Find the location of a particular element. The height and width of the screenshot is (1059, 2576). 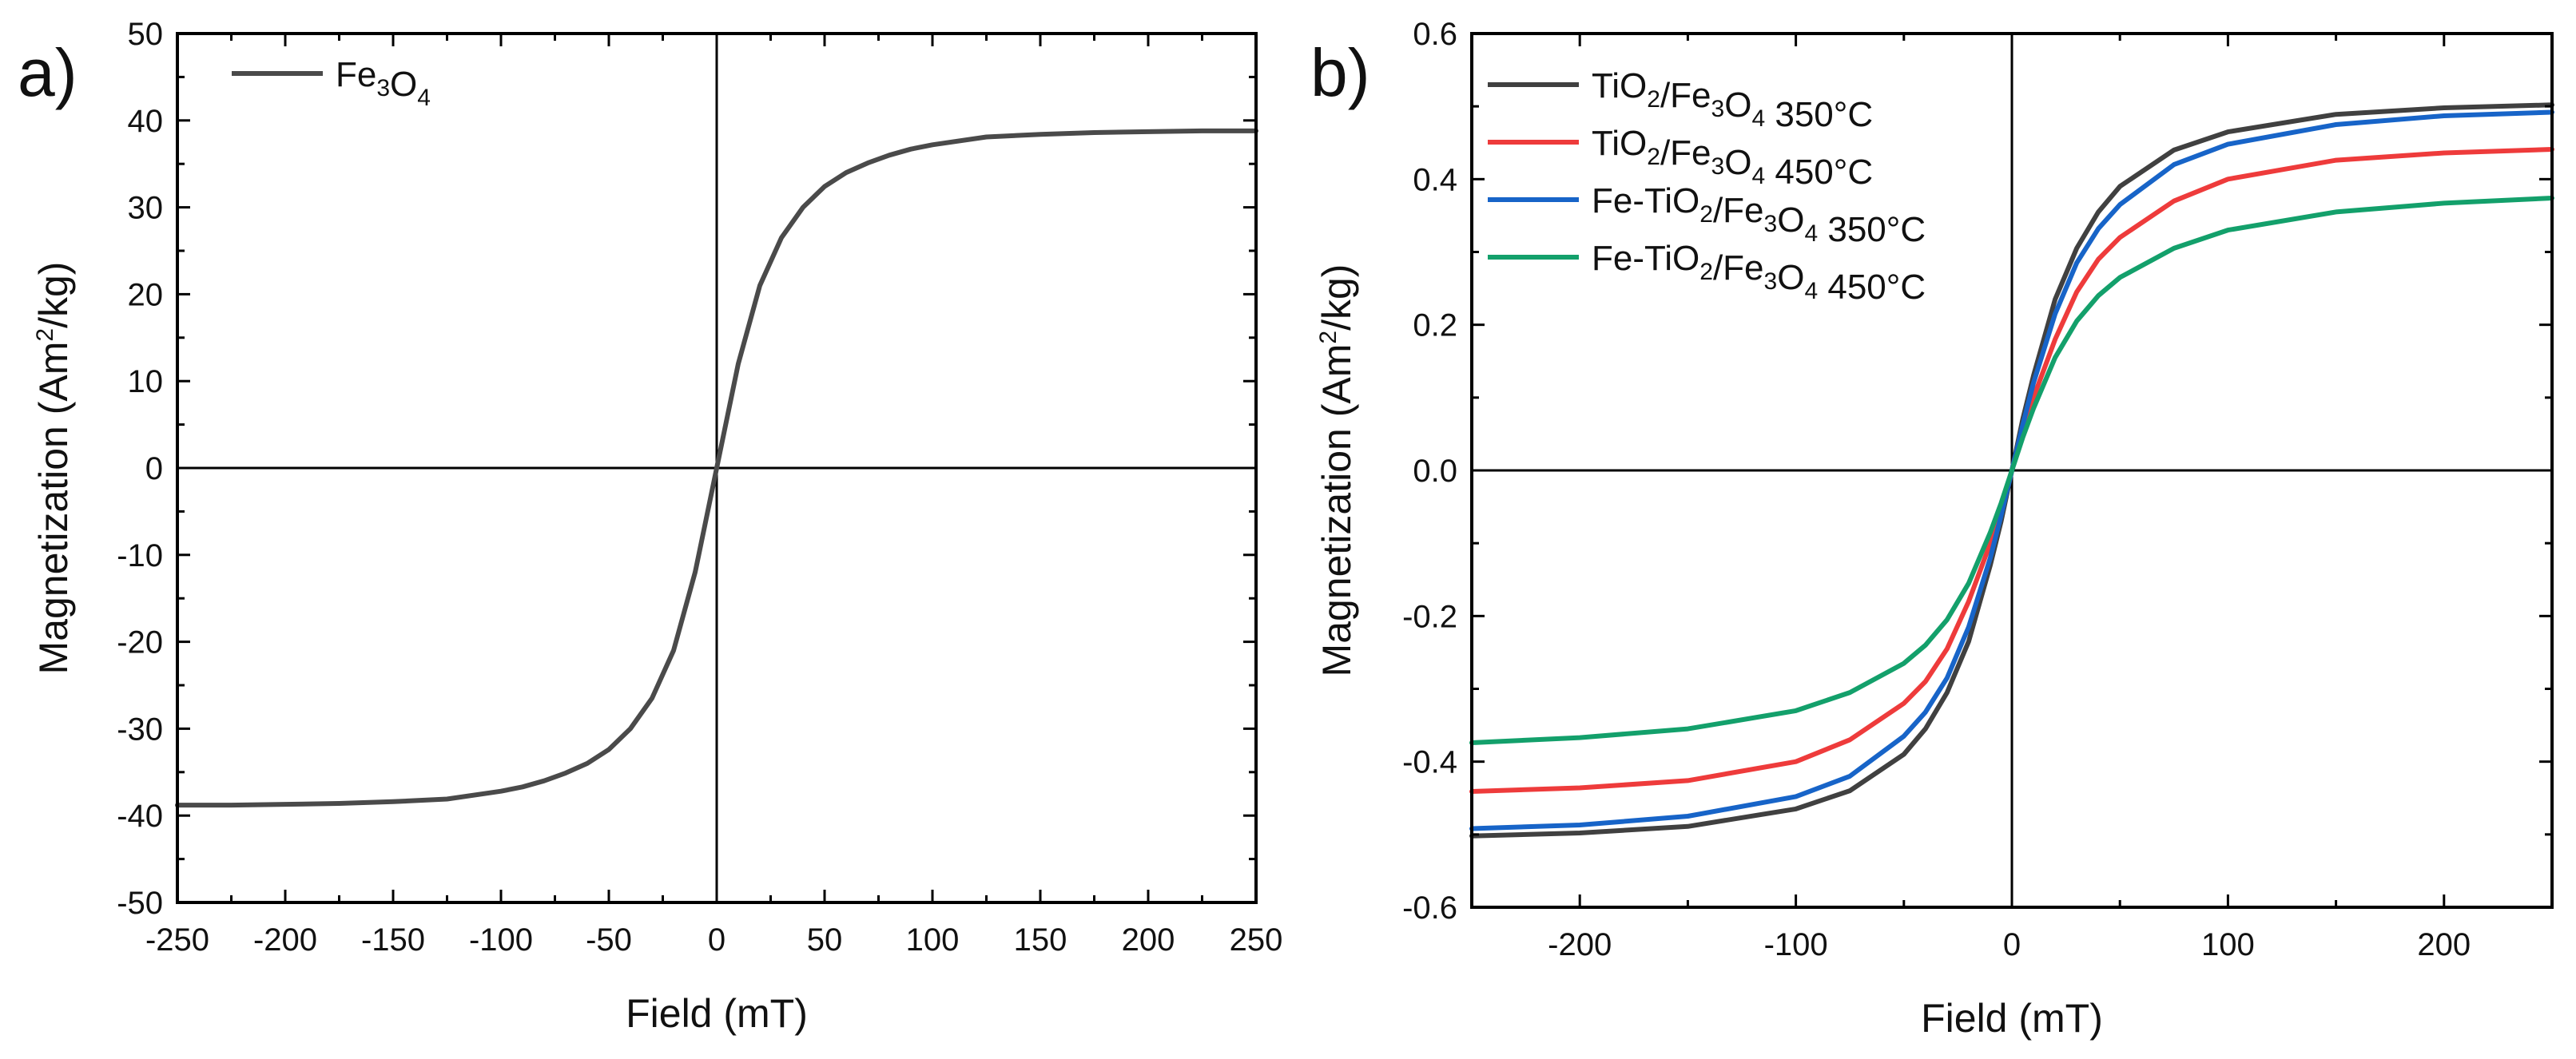

p0-x-tick-label: -100 is located at coordinates (501, 940).